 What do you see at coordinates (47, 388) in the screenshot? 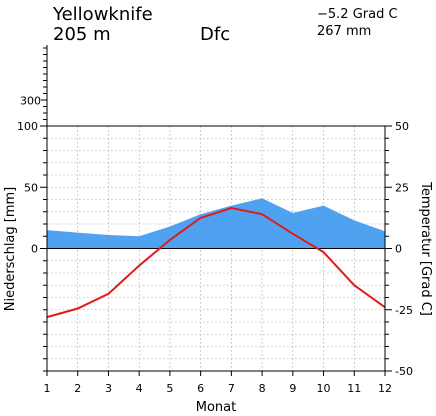
I see `month-tick-label: 1` at bounding box center [47, 388].